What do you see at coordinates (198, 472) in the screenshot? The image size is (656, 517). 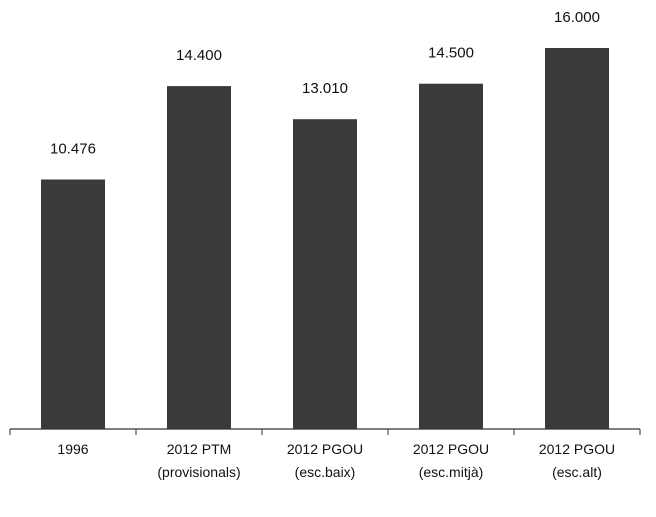 I see `category-label-1-1: (provisionals)` at bounding box center [198, 472].